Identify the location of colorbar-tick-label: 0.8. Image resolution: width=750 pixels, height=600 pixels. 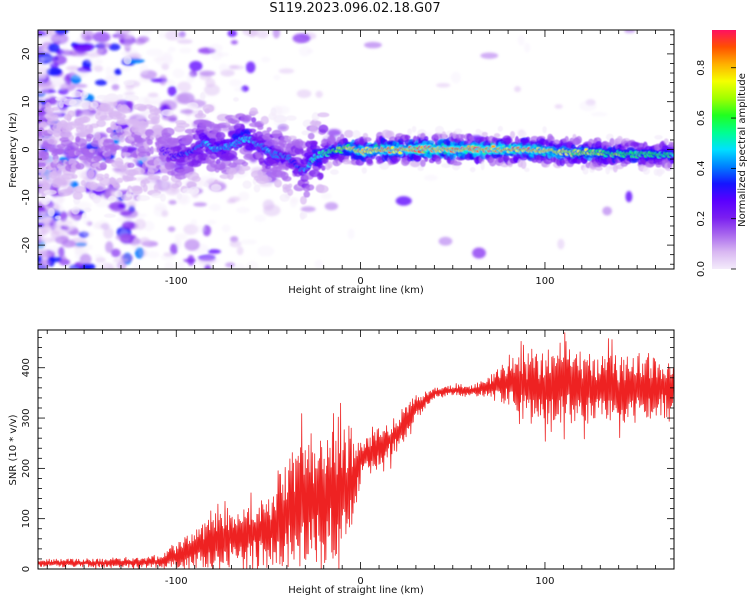
(701, 68).